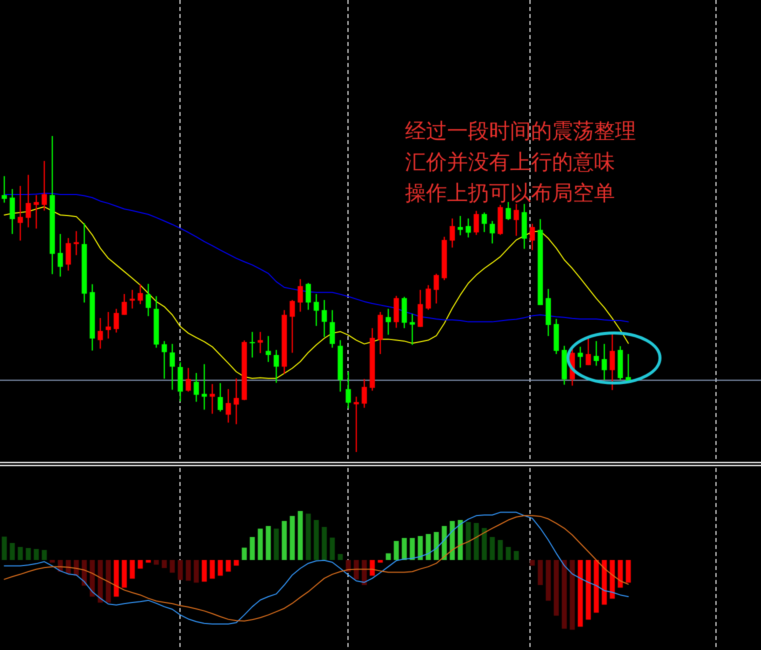 The width and height of the screenshot is (761, 650). I want to click on annotation: 操作上扔可以布局空单, so click(510, 193).